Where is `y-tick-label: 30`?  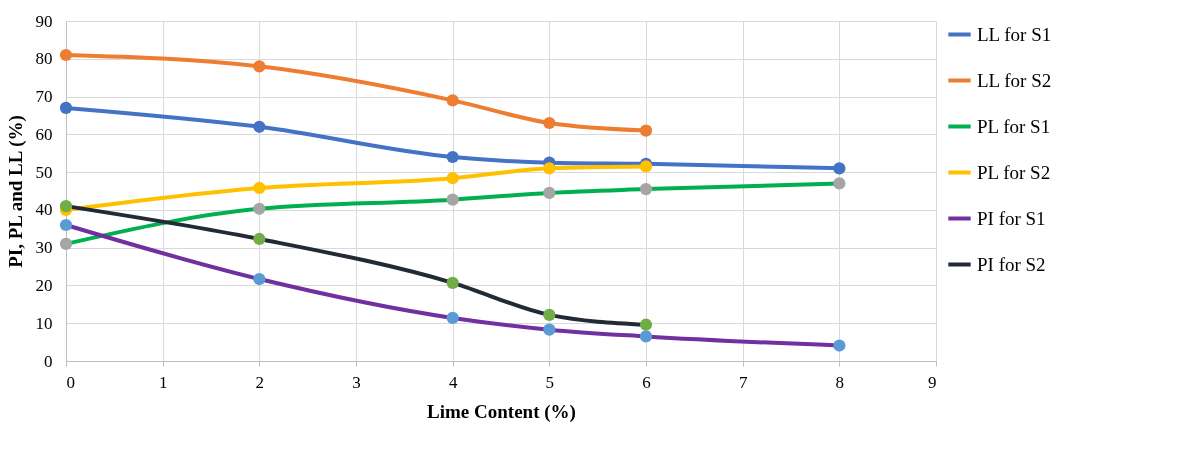
y-tick-label: 30 is located at coordinates (44, 248).